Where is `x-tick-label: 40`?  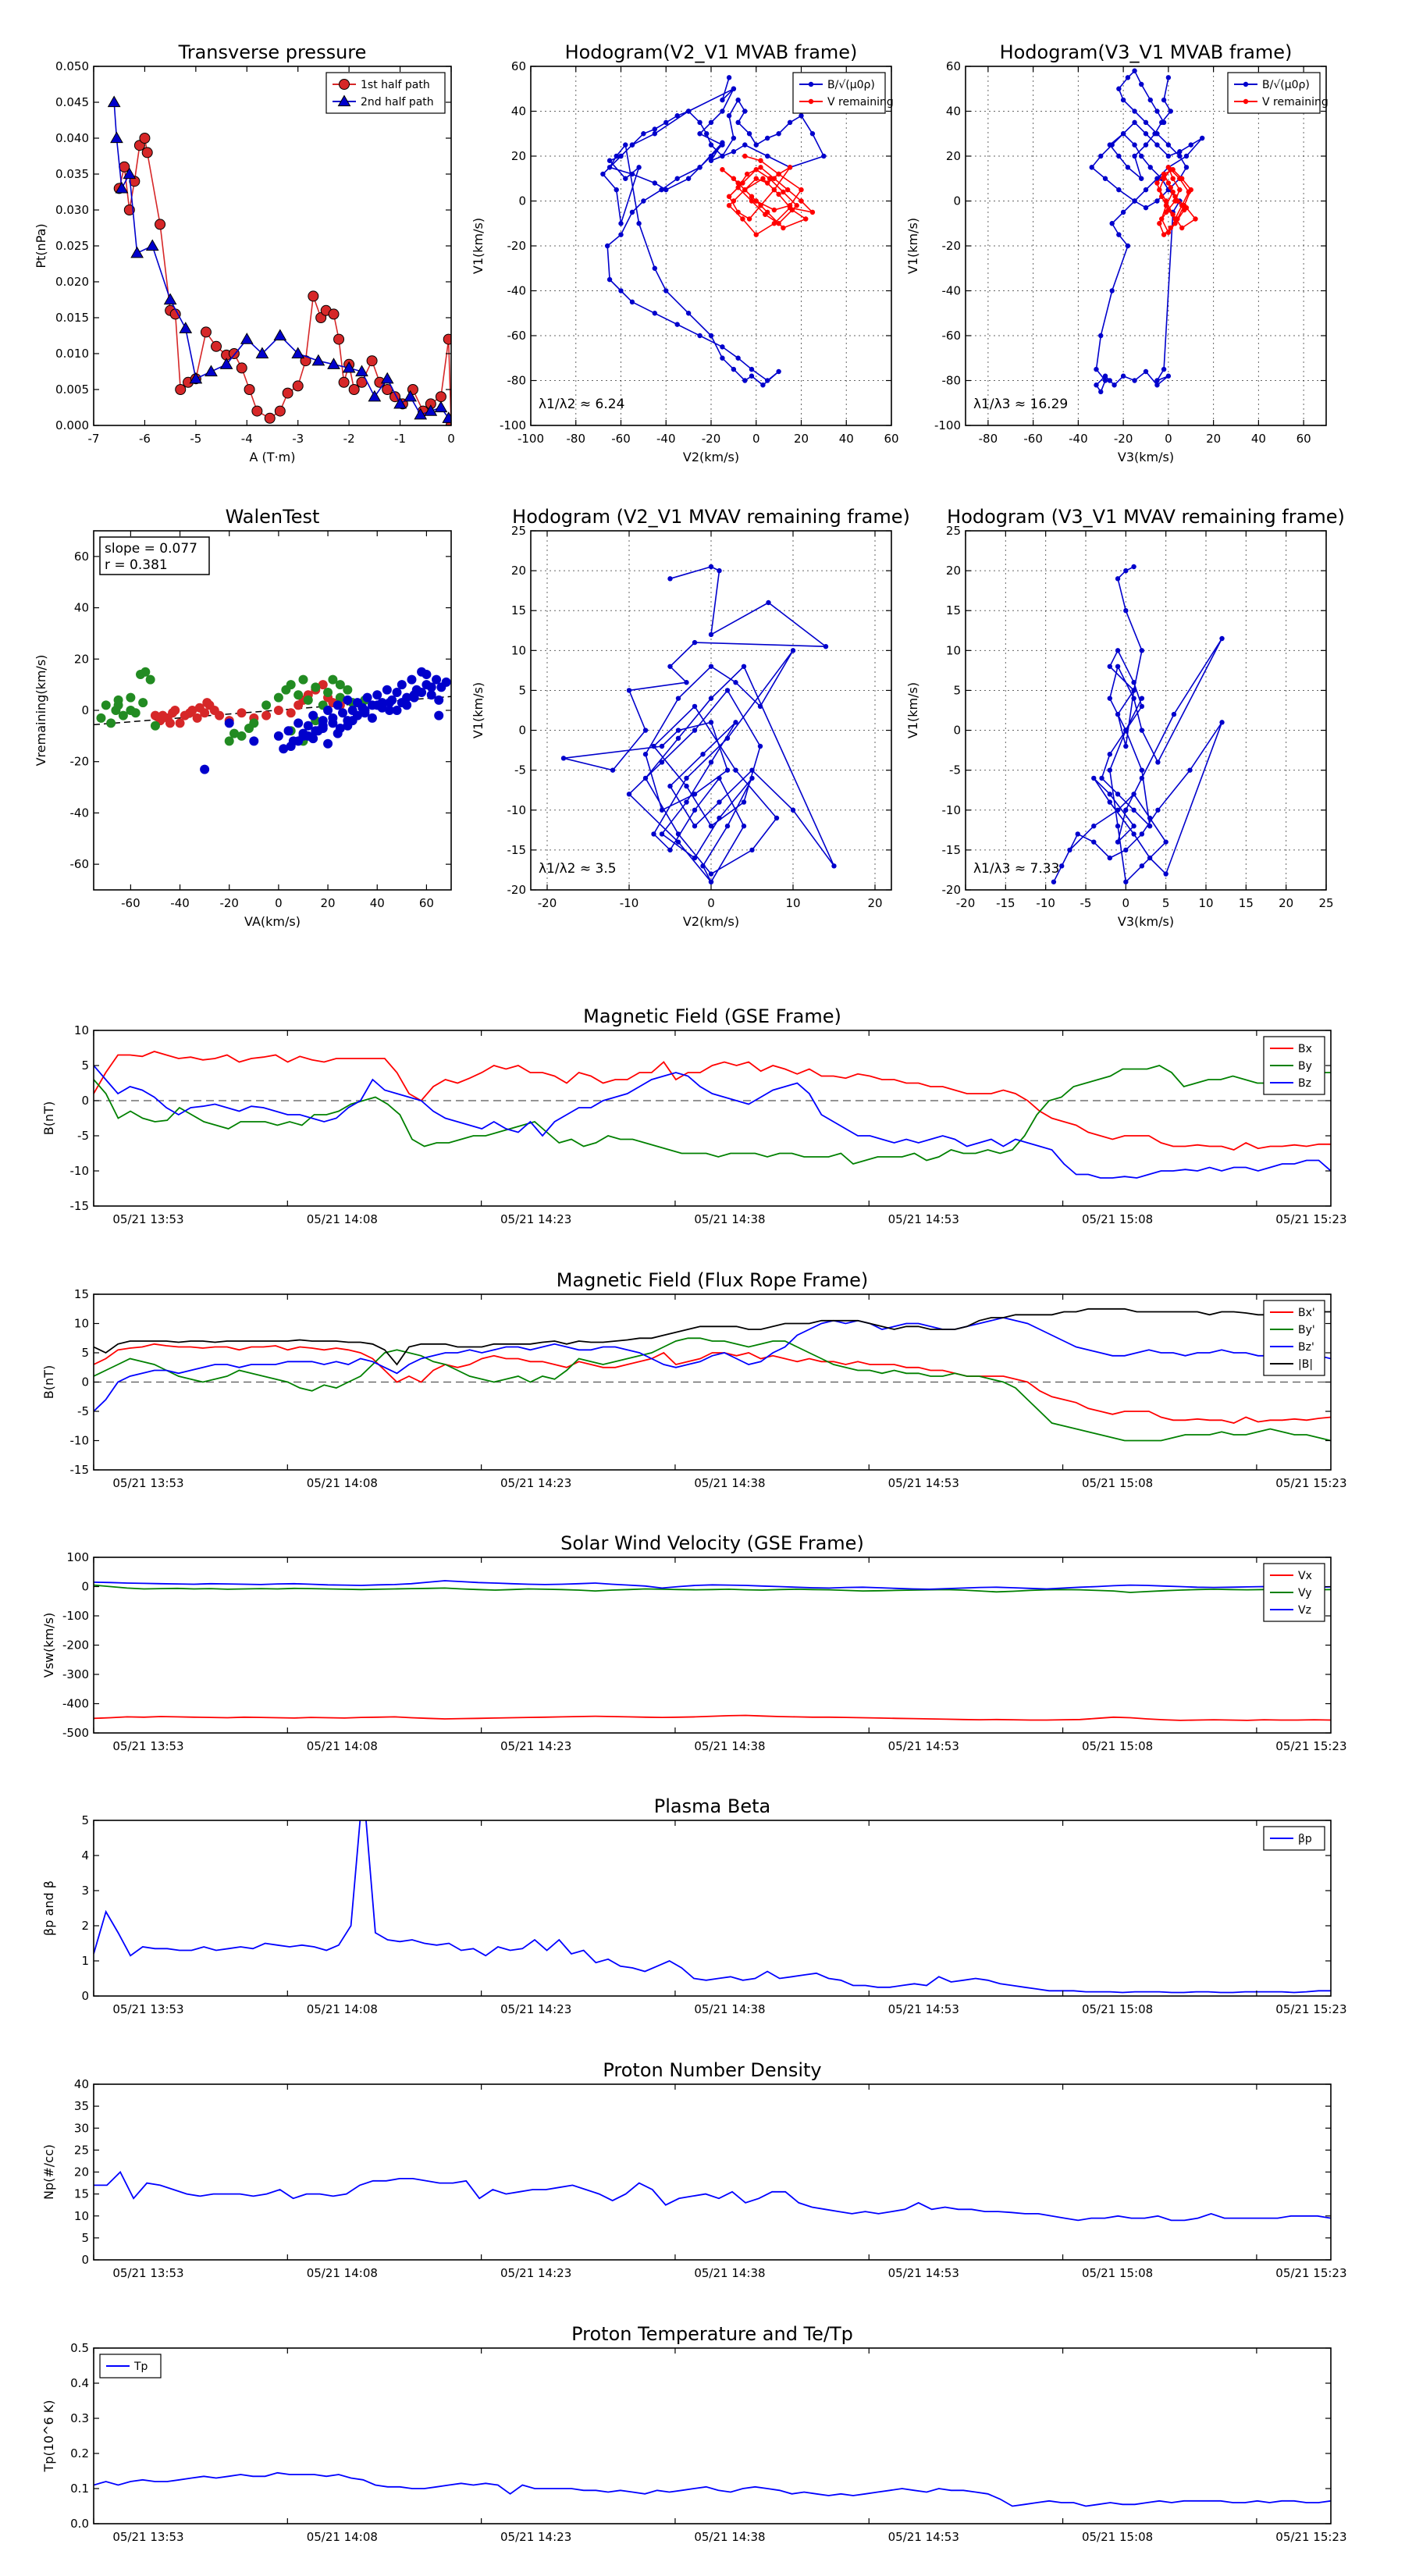 x-tick-label: 40 is located at coordinates (846, 439).